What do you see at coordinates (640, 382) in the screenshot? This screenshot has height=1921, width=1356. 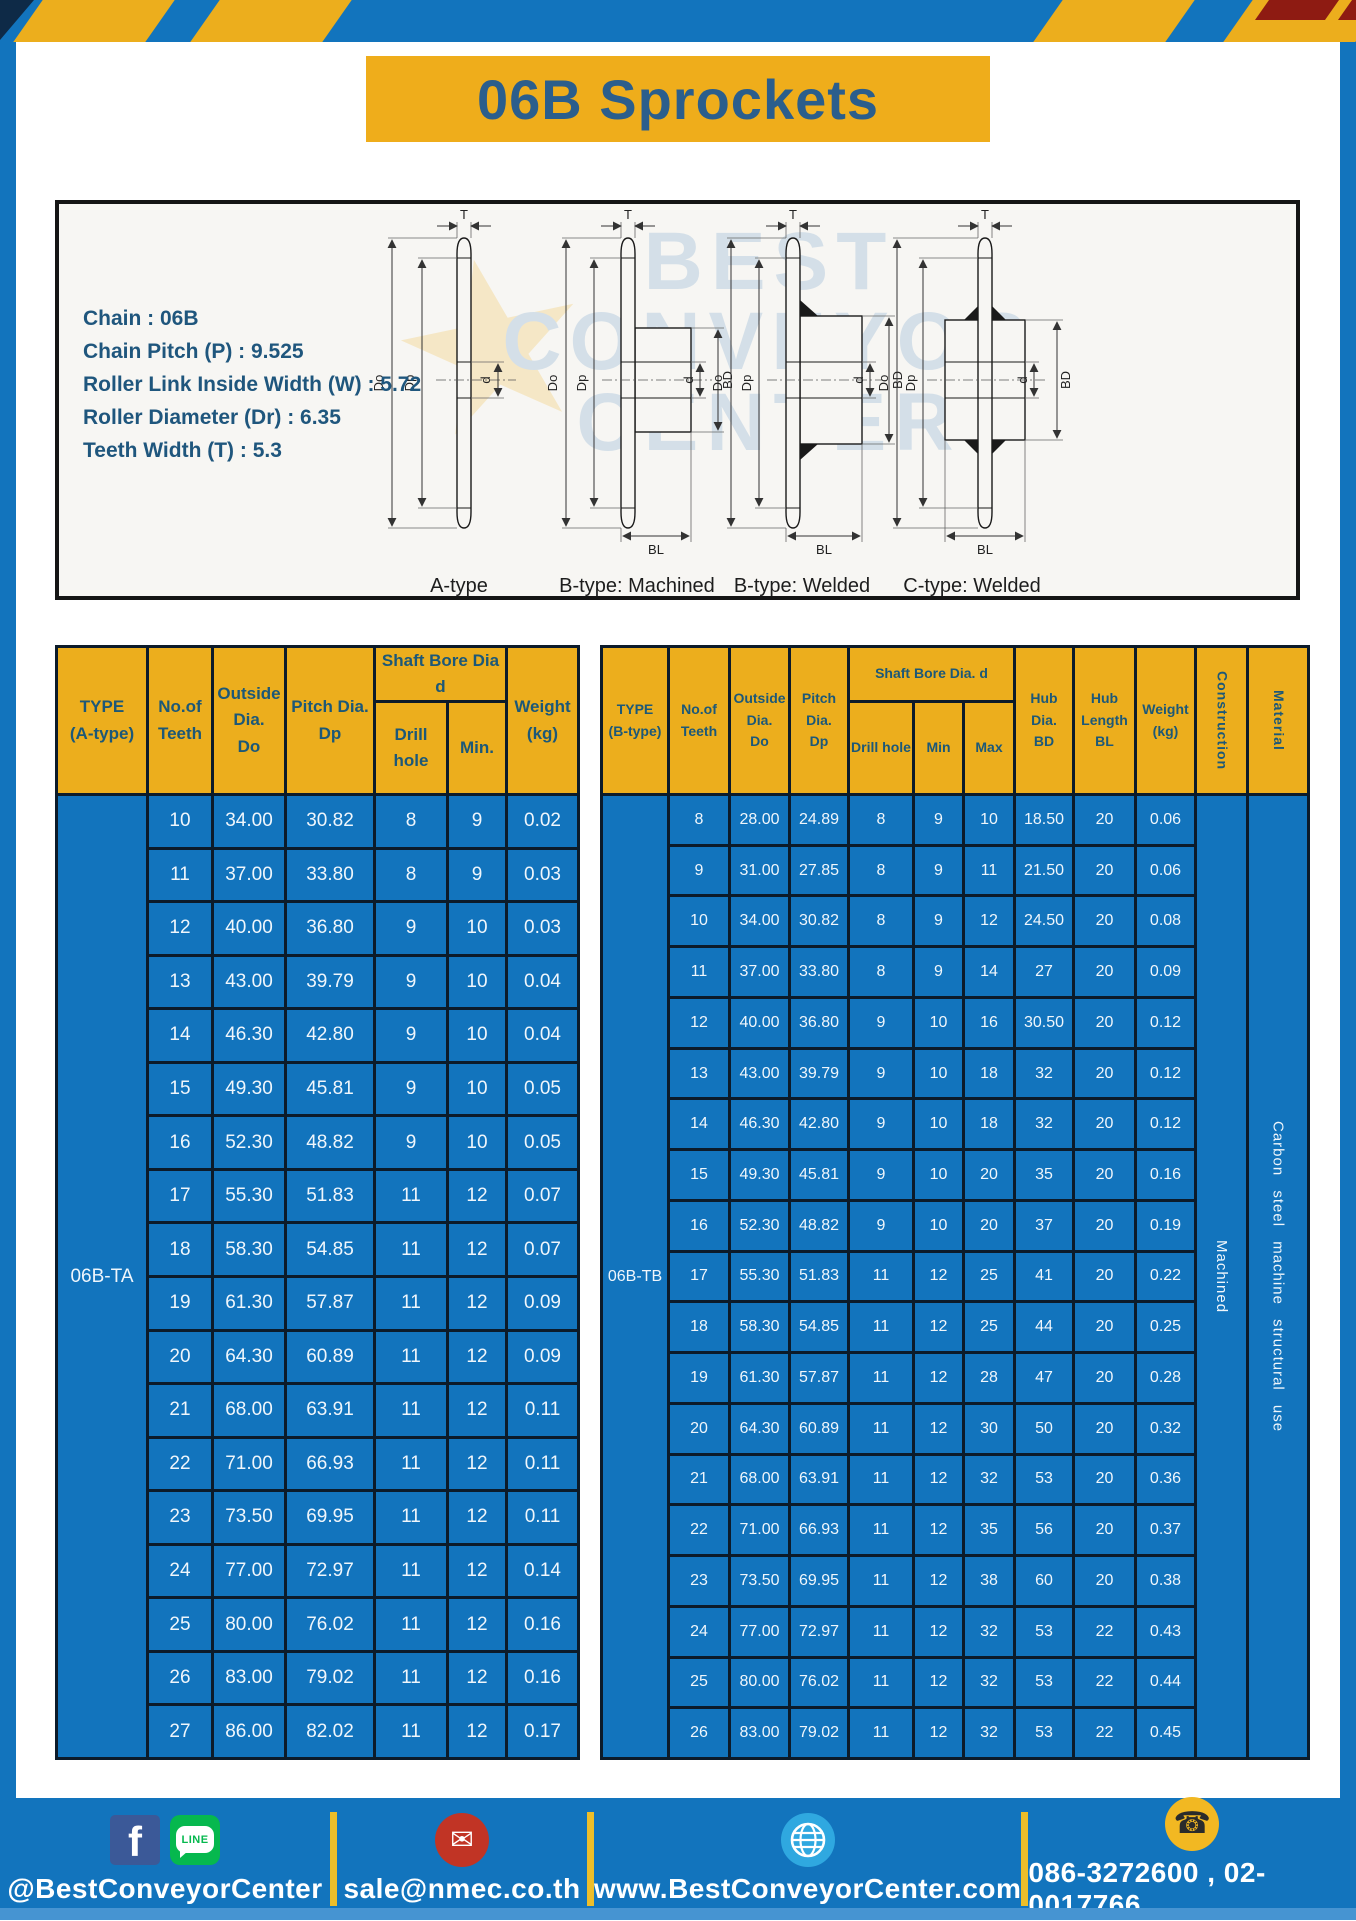 I see `b-type-machined-drawing: T Do Dp d BD BL` at bounding box center [640, 382].